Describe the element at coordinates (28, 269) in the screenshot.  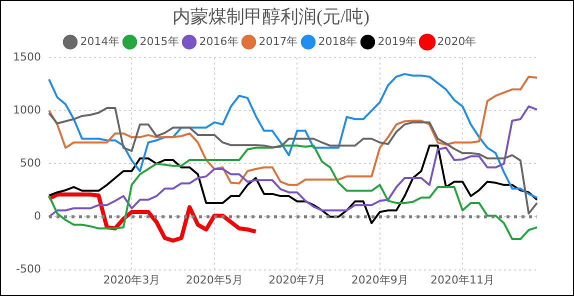
I see `y-tick-label: -500` at that location.